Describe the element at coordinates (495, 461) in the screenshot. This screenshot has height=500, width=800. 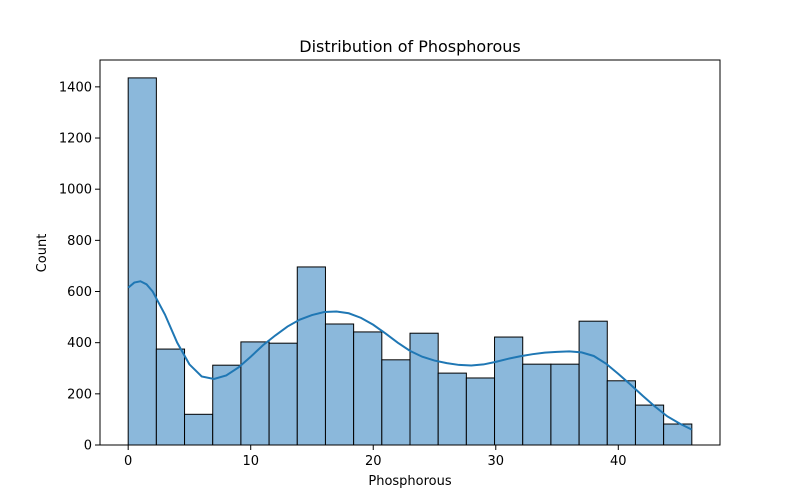
I see `x-tick-label: 30` at that location.